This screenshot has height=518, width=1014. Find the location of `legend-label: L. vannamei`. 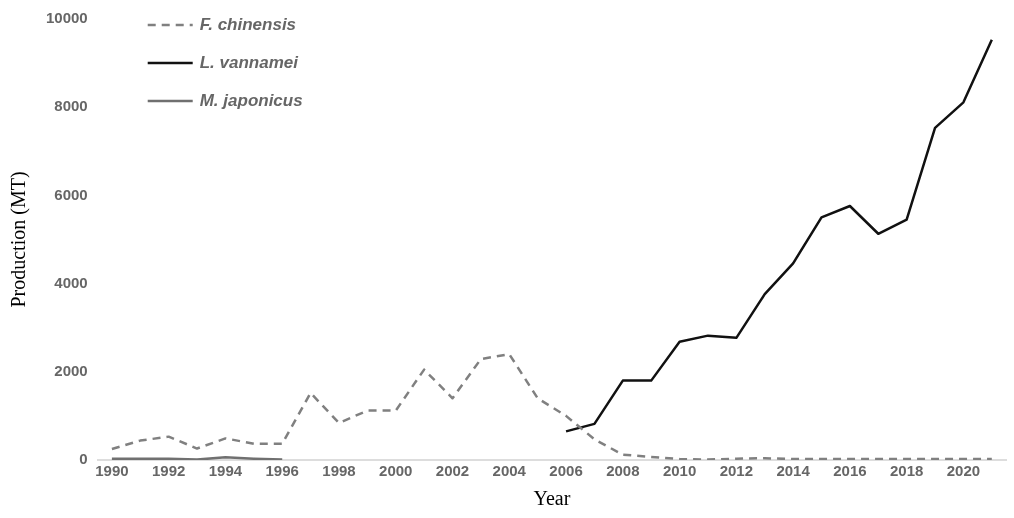

legend-label: L. vannamei is located at coordinates (249, 62).